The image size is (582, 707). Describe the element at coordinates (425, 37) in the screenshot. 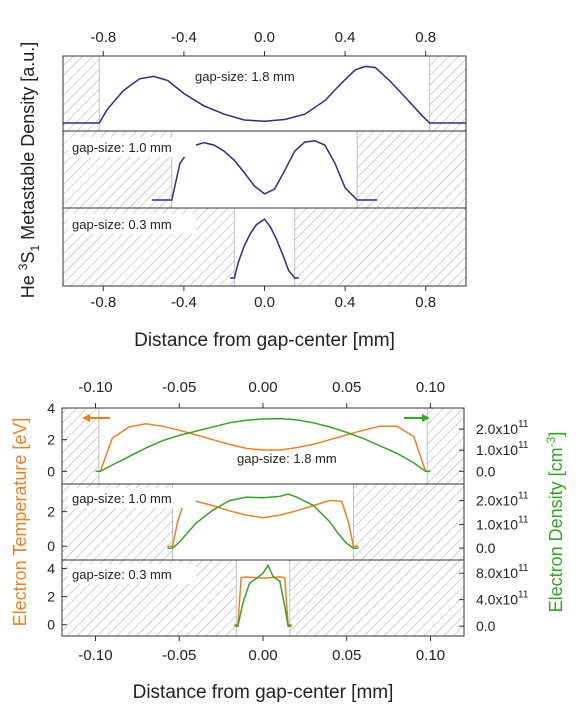

I see `top-tick-label: 0.8` at that location.